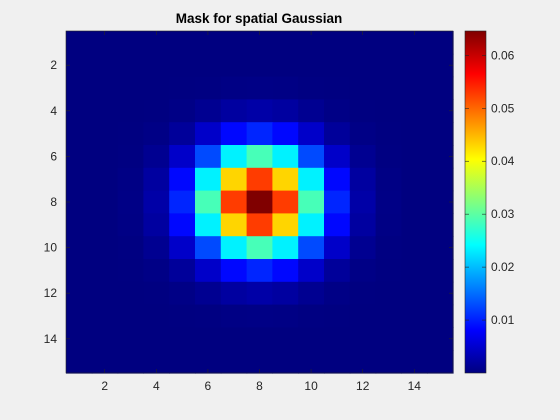  I want to click on colorbar-axis: 0.01 0.02 0.03 0.04 0.05 0.06, so click(490, 187).